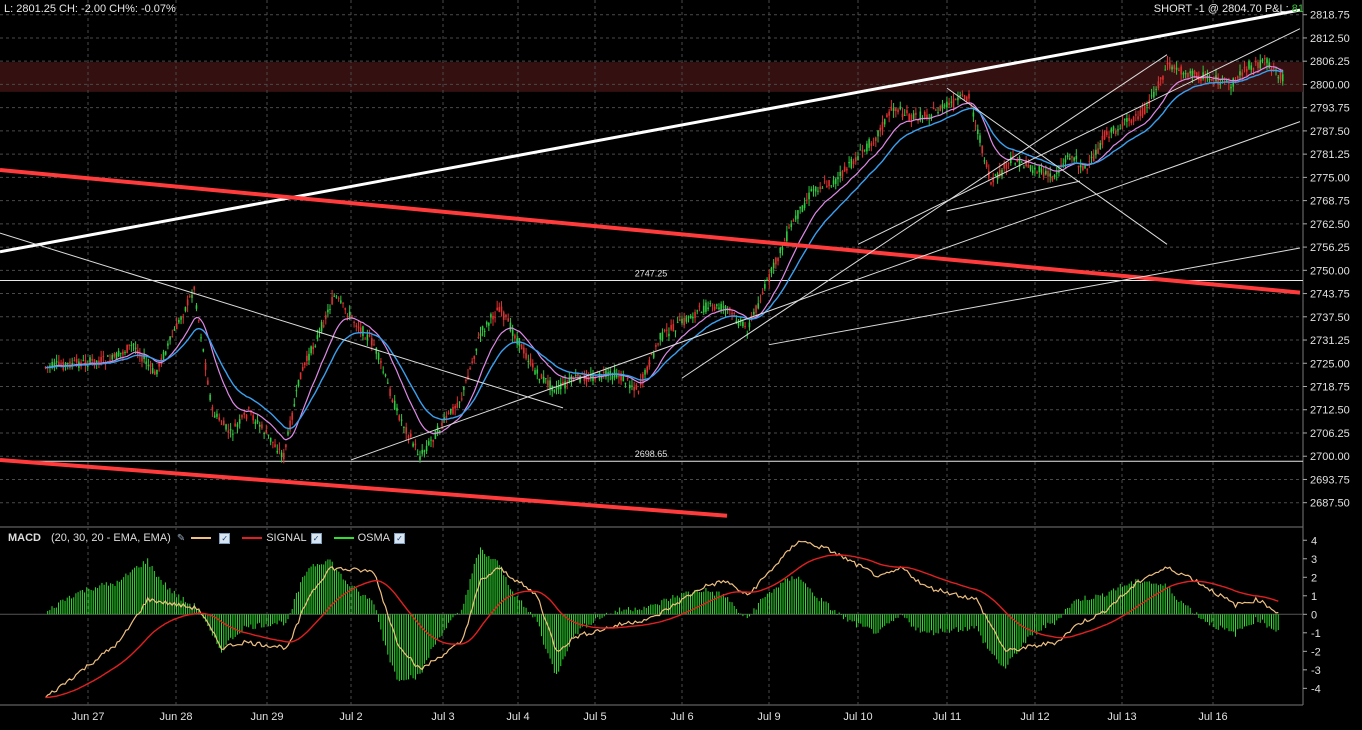 This screenshot has width=1362, height=730. What do you see at coordinates (1330, 295) in the screenshot?
I see `price-tick-label: 2743.75` at bounding box center [1330, 295].